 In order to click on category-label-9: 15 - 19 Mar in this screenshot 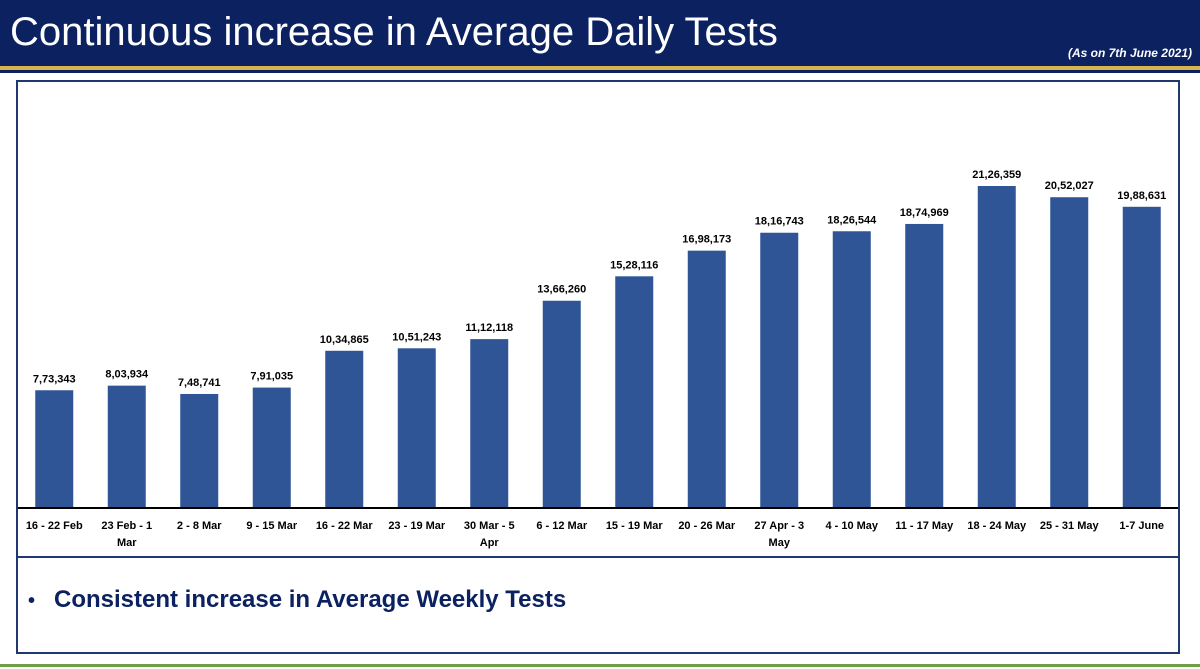, I will do `click(635, 526)`.